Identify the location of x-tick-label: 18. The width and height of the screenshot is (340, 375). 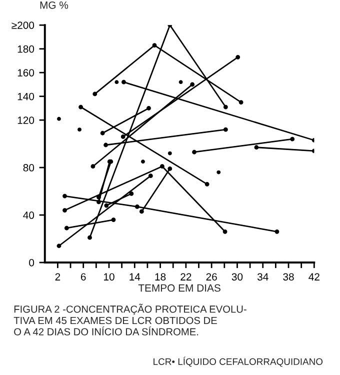
(160, 277).